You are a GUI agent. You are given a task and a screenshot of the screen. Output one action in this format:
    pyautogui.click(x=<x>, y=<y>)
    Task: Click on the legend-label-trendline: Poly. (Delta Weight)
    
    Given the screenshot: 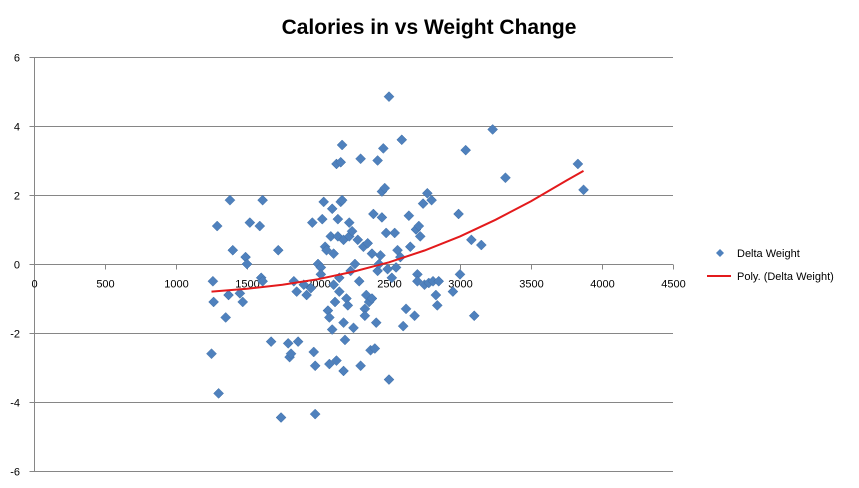 What is the action you would take?
    pyautogui.click(x=785, y=277)
    